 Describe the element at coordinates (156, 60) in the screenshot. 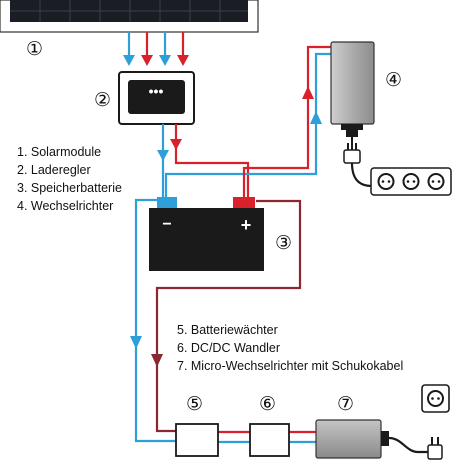

I see `solar-wire-arrows` at that location.